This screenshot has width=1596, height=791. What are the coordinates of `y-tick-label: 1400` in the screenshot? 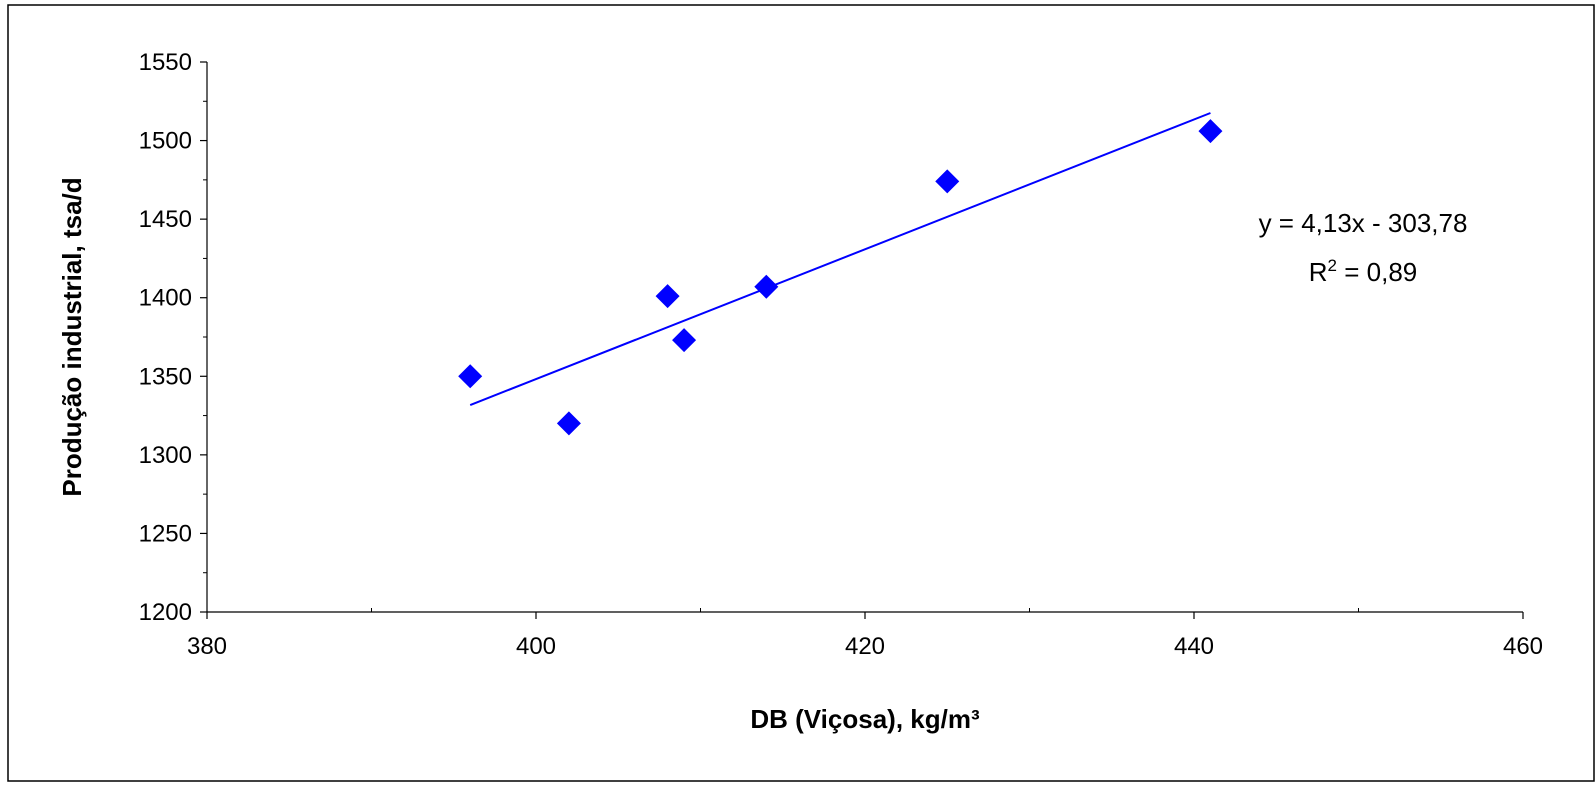 It's located at (165, 298).